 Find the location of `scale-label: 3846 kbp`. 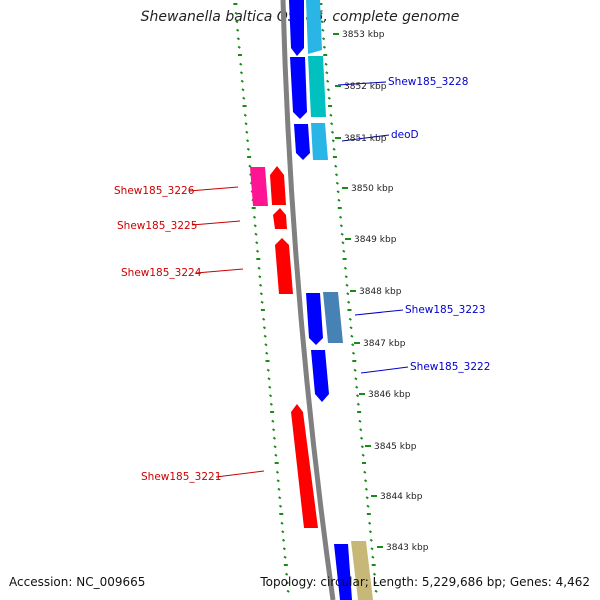

scale-label: 3846 kbp is located at coordinates (389, 395).